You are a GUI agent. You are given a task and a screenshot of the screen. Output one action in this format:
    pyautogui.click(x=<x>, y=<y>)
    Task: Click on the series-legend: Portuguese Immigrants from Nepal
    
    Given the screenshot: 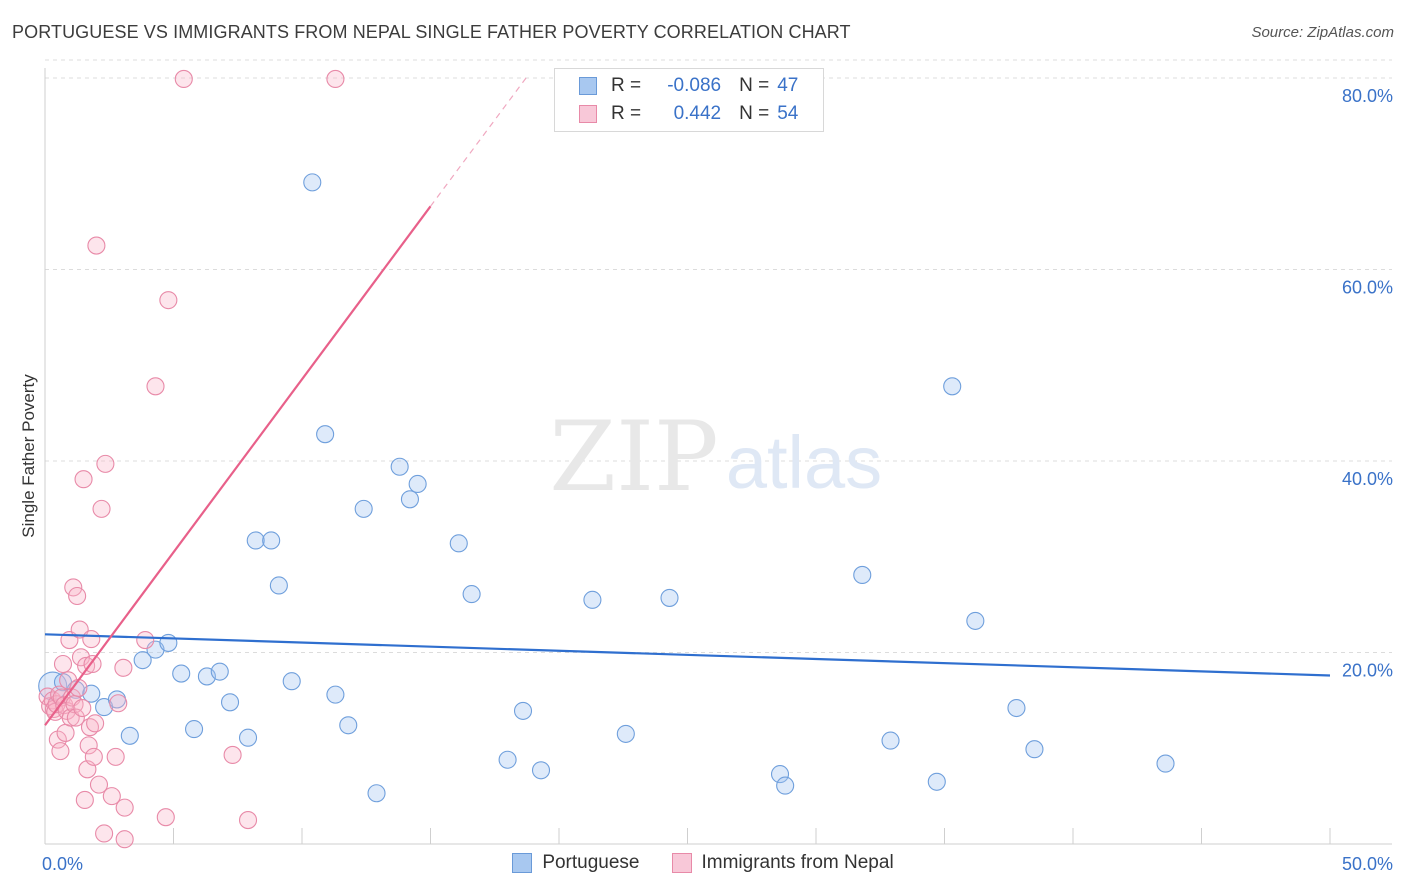 What is the action you would take?
    pyautogui.click(x=703, y=863)
    